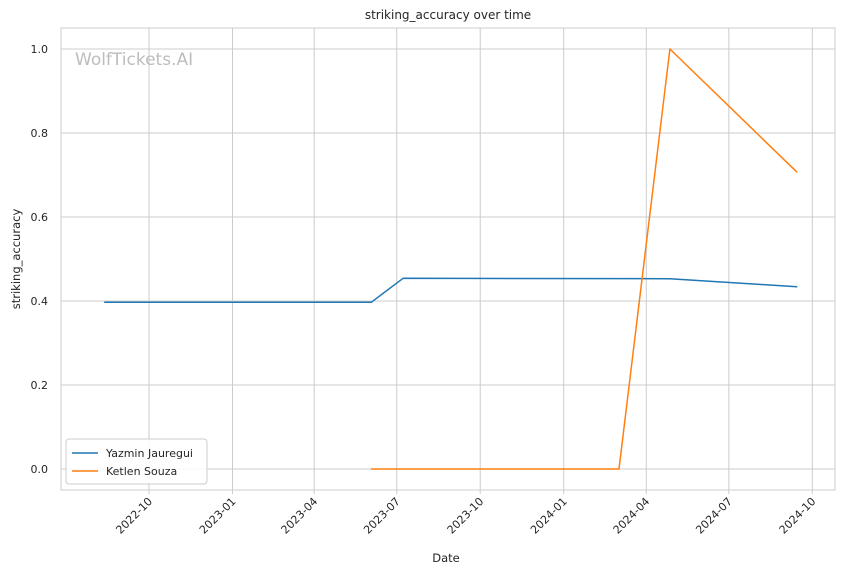 The image size is (848, 575). What do you see at coordinates (40, 49) in the screenshot?
I see `y-tick-label: 1.0` at bounding box center [40, 49].